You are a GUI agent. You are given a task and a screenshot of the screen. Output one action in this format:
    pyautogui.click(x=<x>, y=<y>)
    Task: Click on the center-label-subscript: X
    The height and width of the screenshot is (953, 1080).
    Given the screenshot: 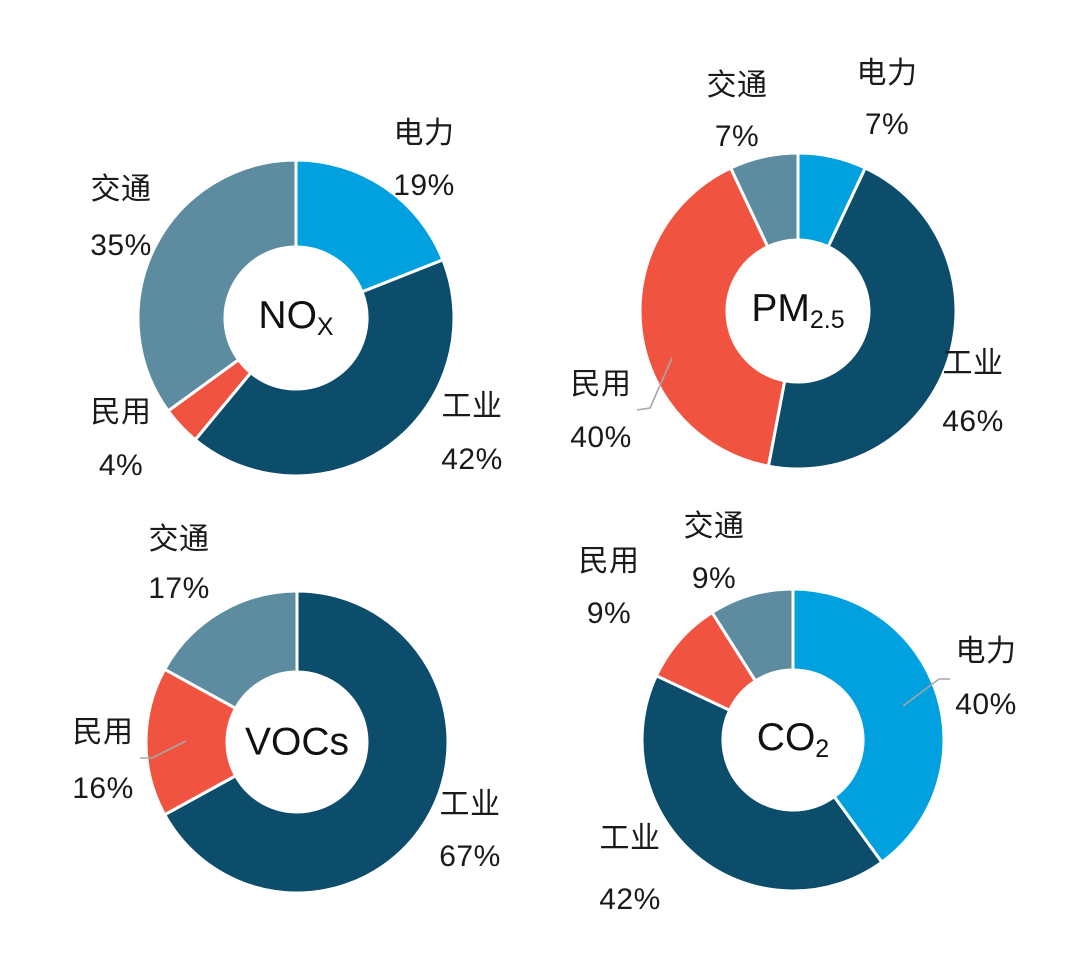 What is the action you would take?
    pyautogui.click(x=325, y=327)
    